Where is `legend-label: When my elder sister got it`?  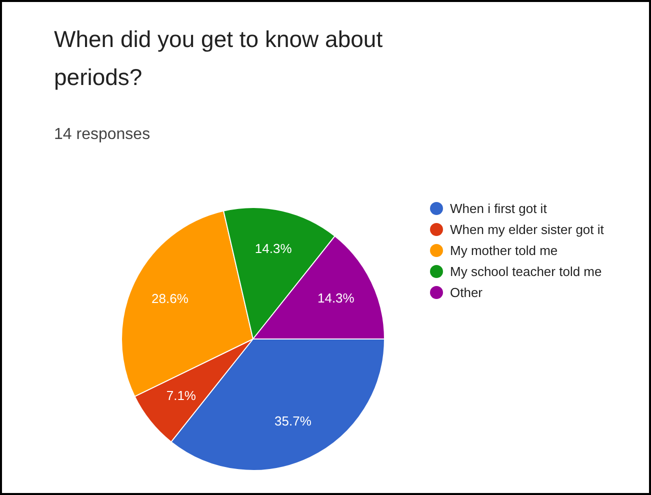 legend-label: When my elder sister got it is located at coordinates (527, 229).